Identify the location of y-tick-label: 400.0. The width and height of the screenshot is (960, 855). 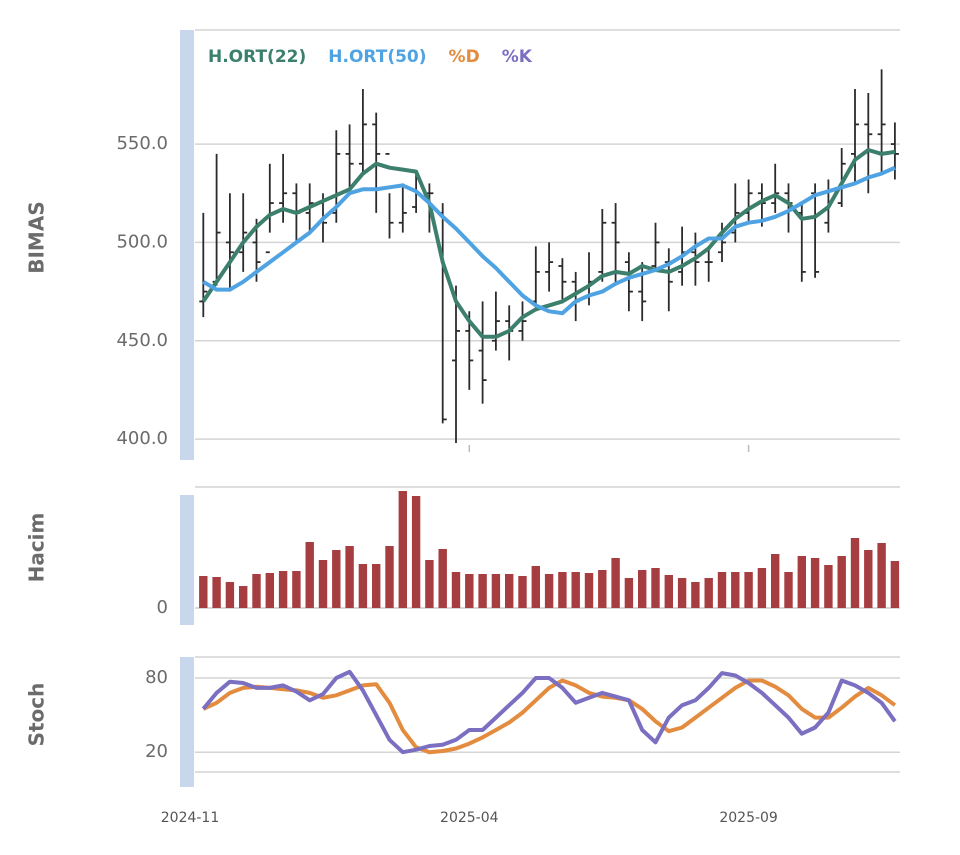
(142, 438).